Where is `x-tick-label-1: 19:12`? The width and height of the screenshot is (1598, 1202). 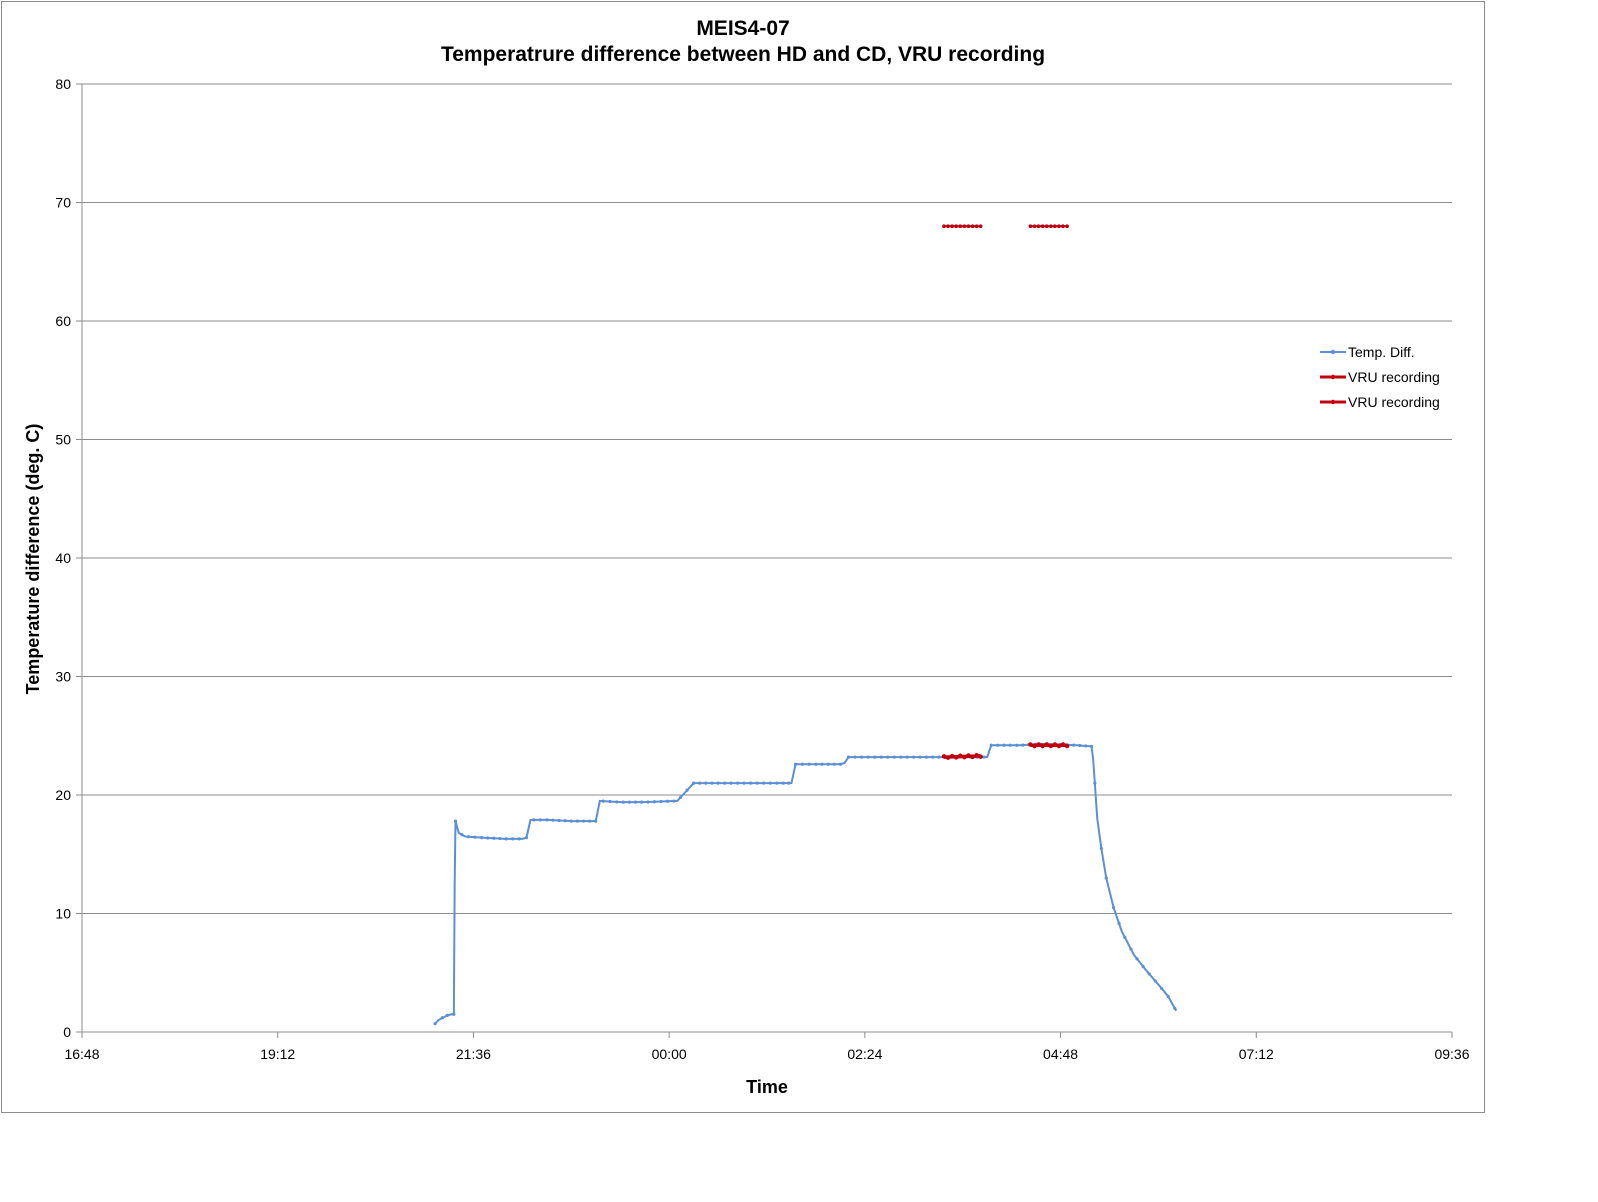
x-tick-label-1: 19:12 is located at coordinates (277, 1054).